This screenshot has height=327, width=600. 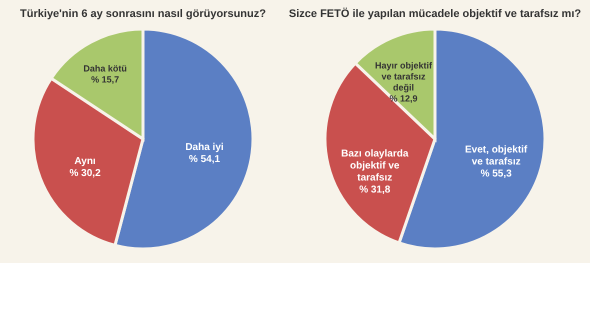 I want to click on slice-label: Bazı olaylarda objektif ve tarafsız, so click(x=375, y=166).